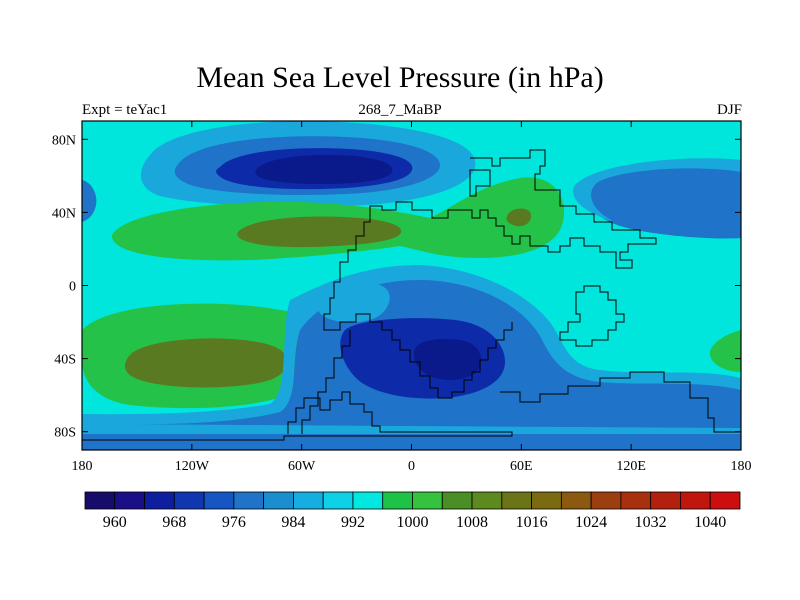 This screenshot has height=600, width=800. I want to click on colorbar-labels: 960 968 976 984 992 1000 1008 1016 1024 1032 1040, so click(414, 522).